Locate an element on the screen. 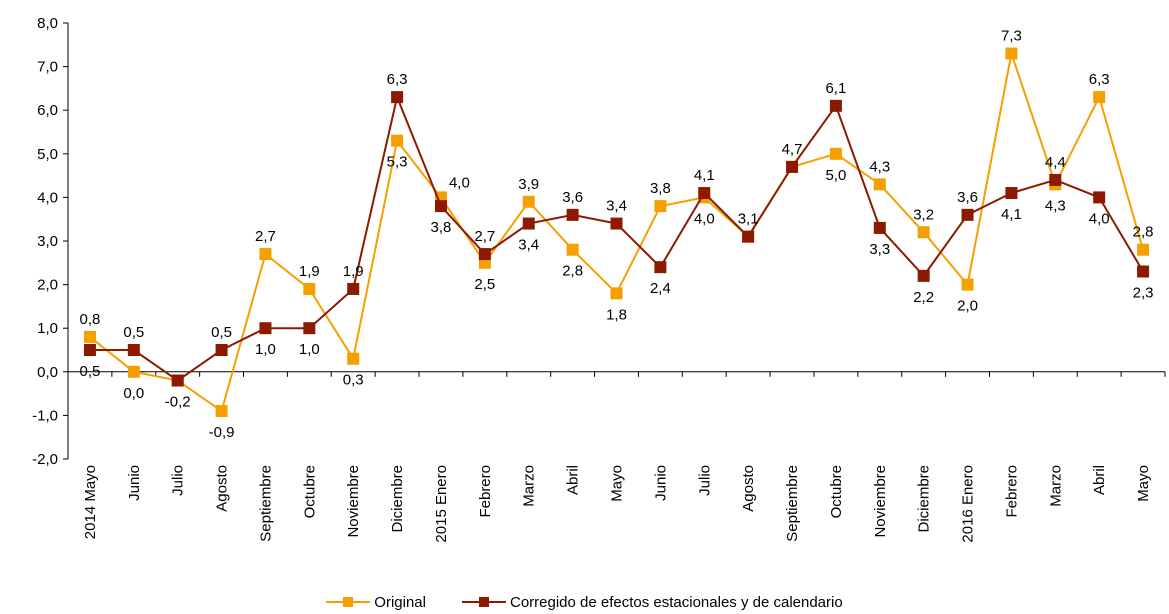 This screenshot has height=614, width=1169. x-tick-label: 2014 Mayo is located at coordinates (90, 502).